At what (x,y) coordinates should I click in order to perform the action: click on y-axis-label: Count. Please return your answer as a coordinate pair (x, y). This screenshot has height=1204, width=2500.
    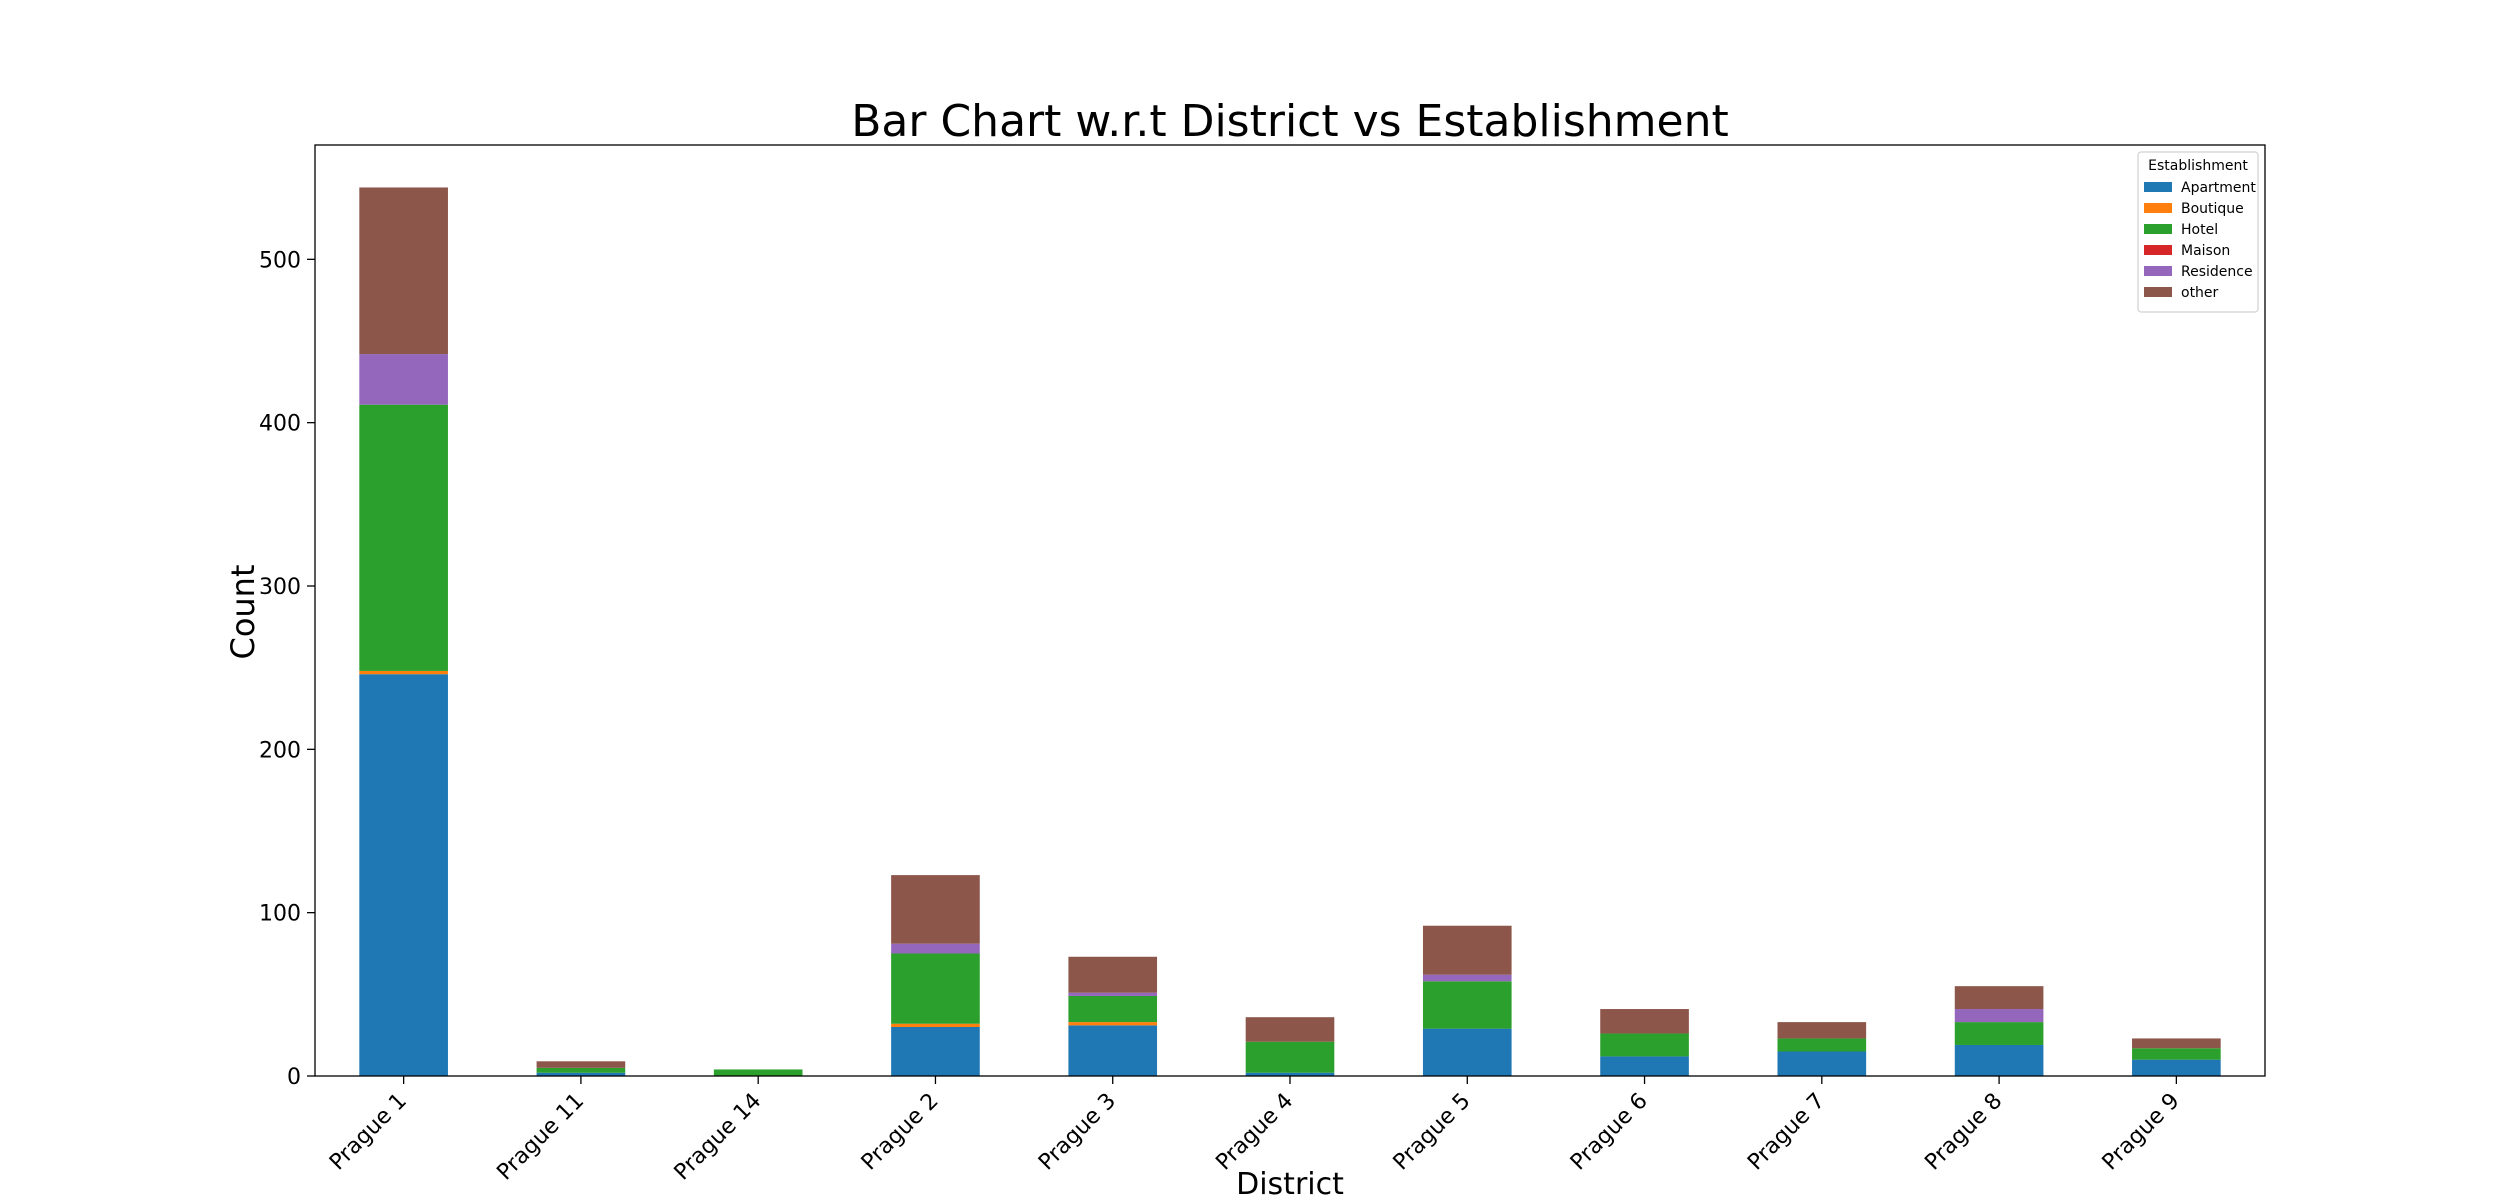
    Looking at the image, I should click on (243, 611).